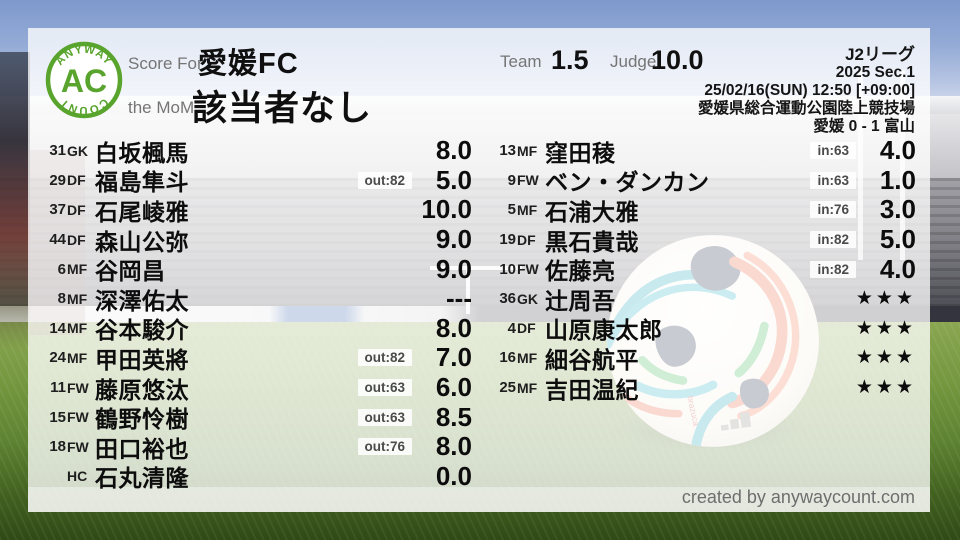  Describe the element at coordinates (880, 54) in the screenshot. I see `league-name: J2リーグ` at that location.